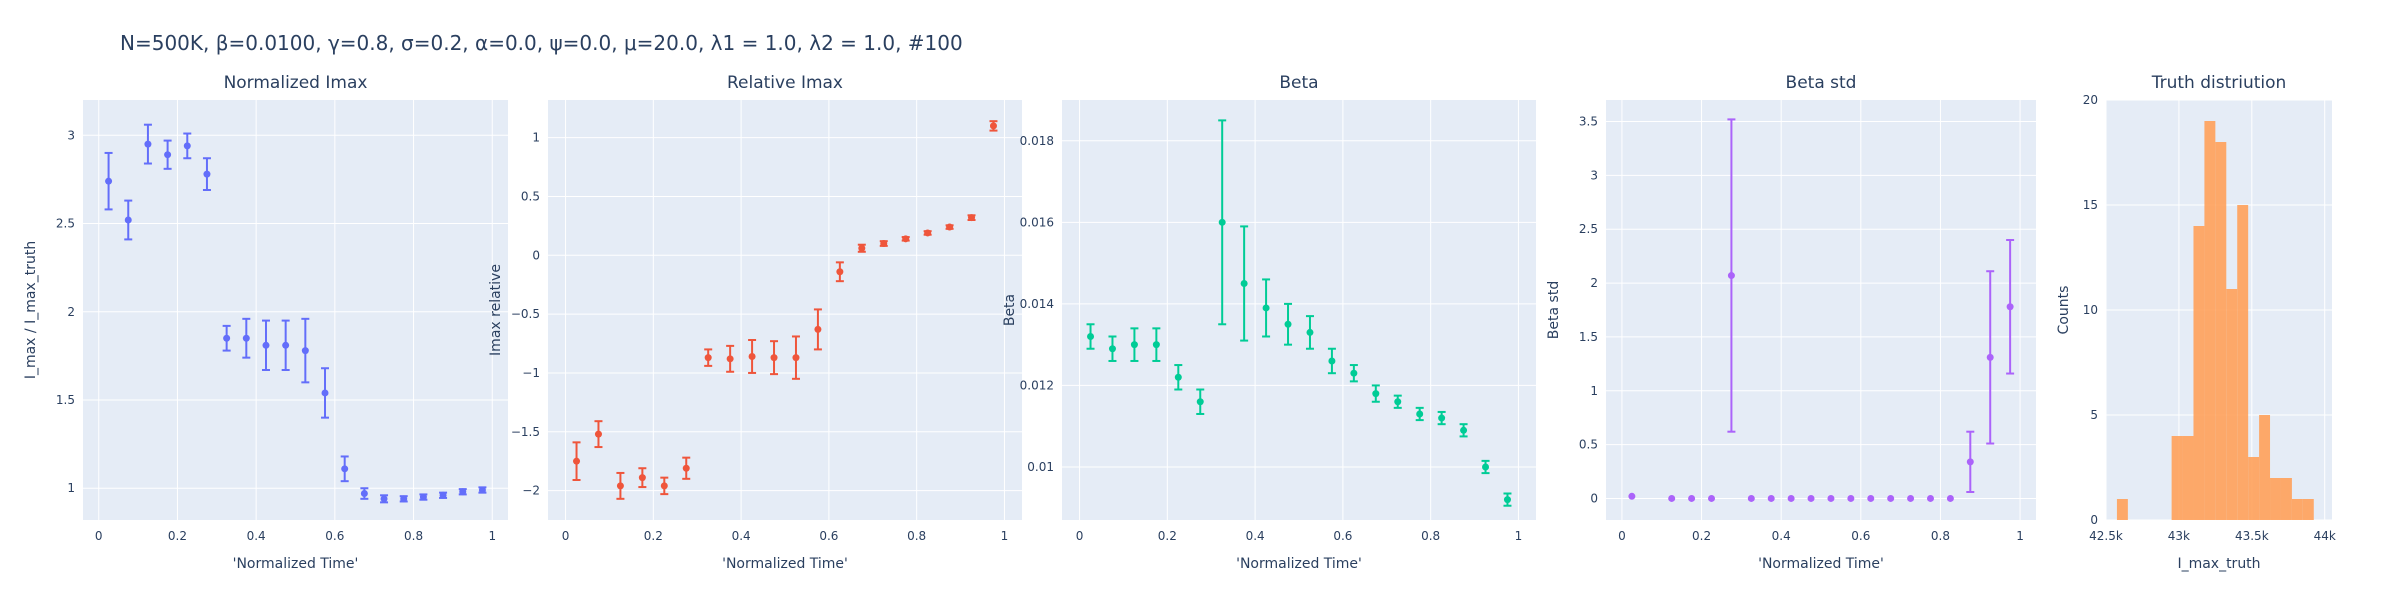 The width and height of the screenshot is (2400, 600). I want to click on y-tick-label: 3.5, so click(1588, 122).